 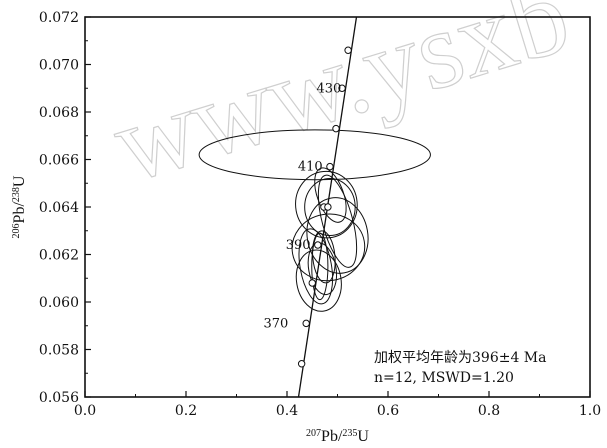 What do you see at coordinates (337, 405) in the screenshot?
I see `x-axis: 0.0 0.2 0.4 0.6 0.8 1.0` at bounding box center [337, 405].